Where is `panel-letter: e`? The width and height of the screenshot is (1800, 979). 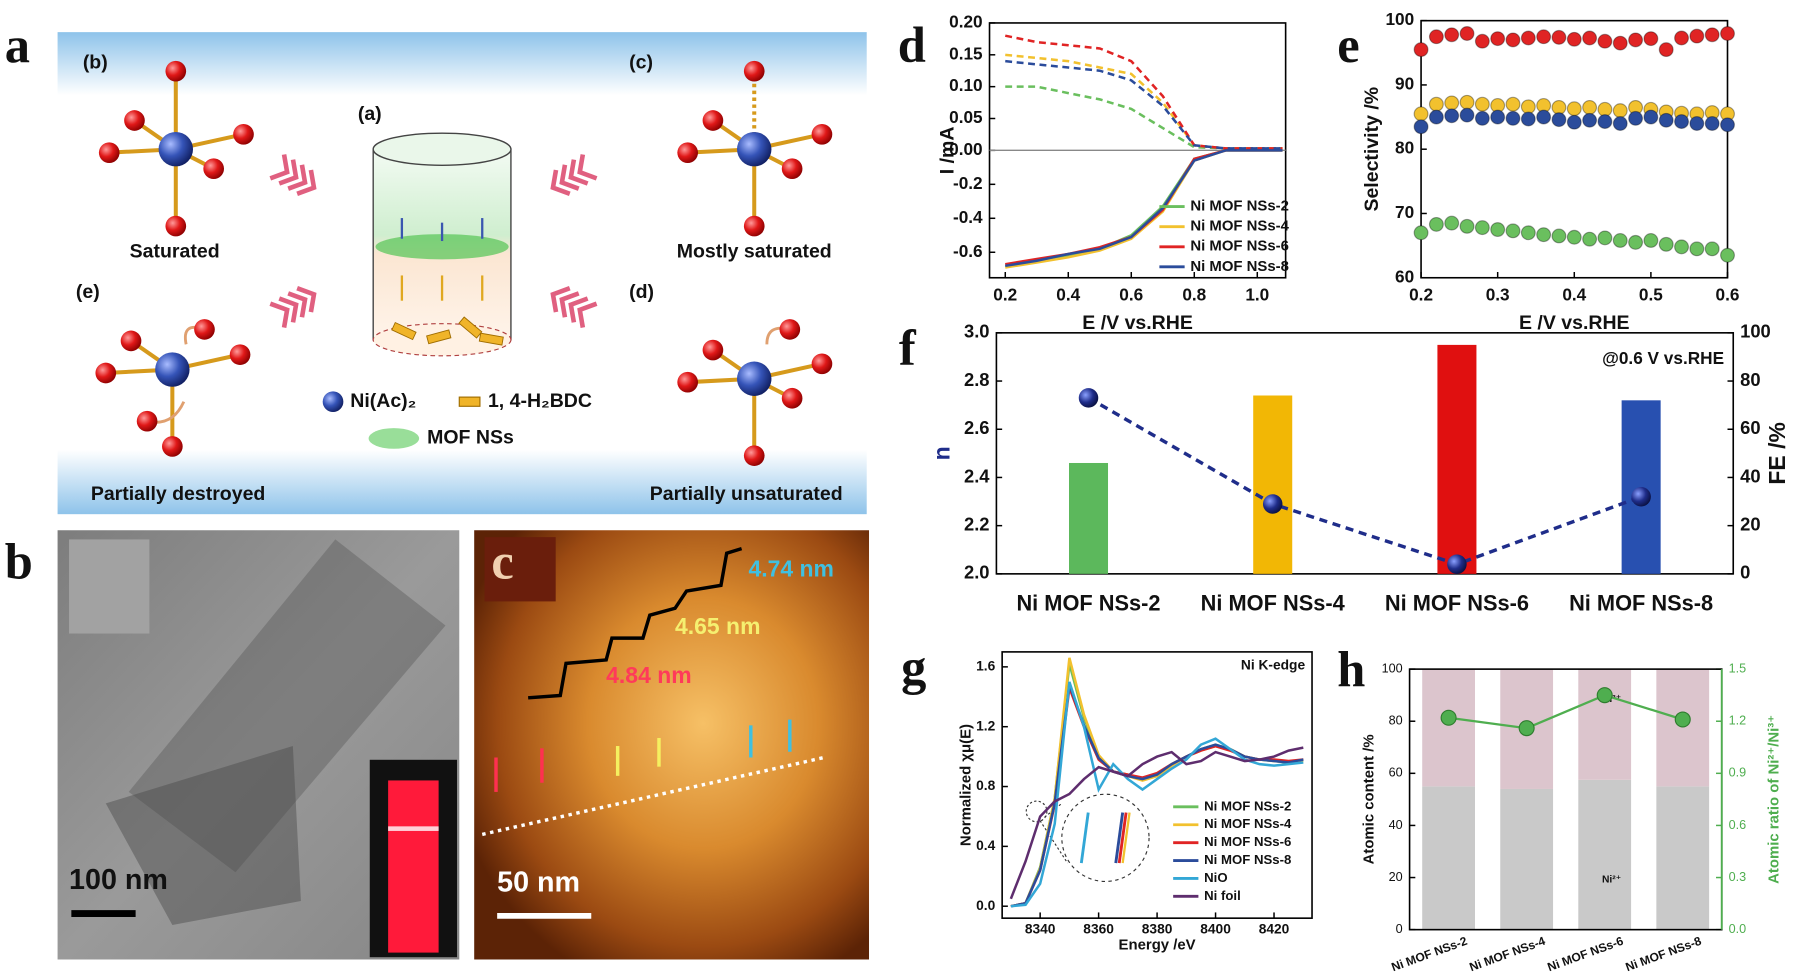 panel-letter: e is located at coordinates (1348, 45).